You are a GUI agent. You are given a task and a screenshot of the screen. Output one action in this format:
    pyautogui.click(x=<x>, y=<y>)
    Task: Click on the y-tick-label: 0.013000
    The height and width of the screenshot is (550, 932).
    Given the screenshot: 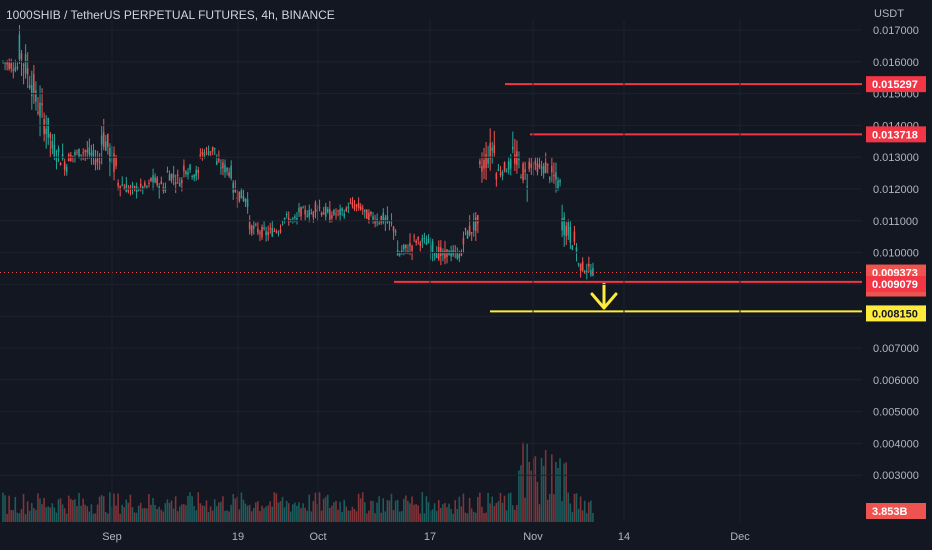 What is the action you would take?
    pyautogui.click(x=896, y=158)
    